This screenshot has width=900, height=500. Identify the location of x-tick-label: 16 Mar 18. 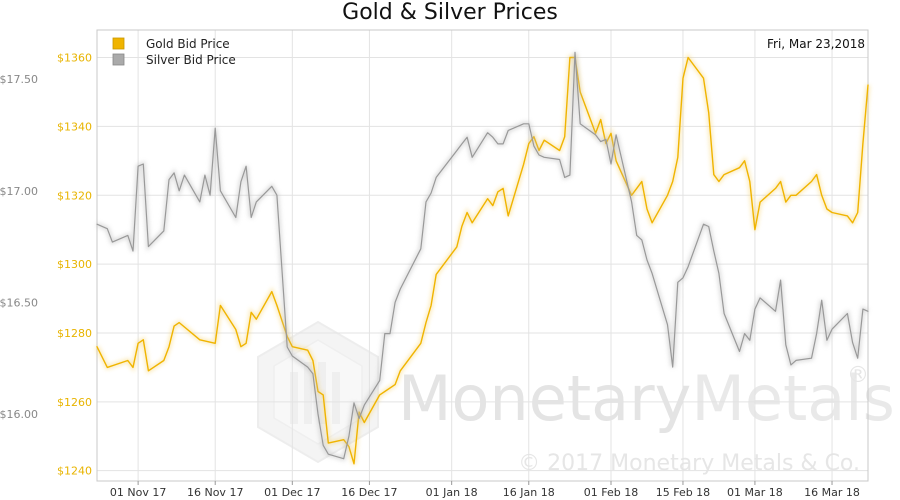
(832, 492).